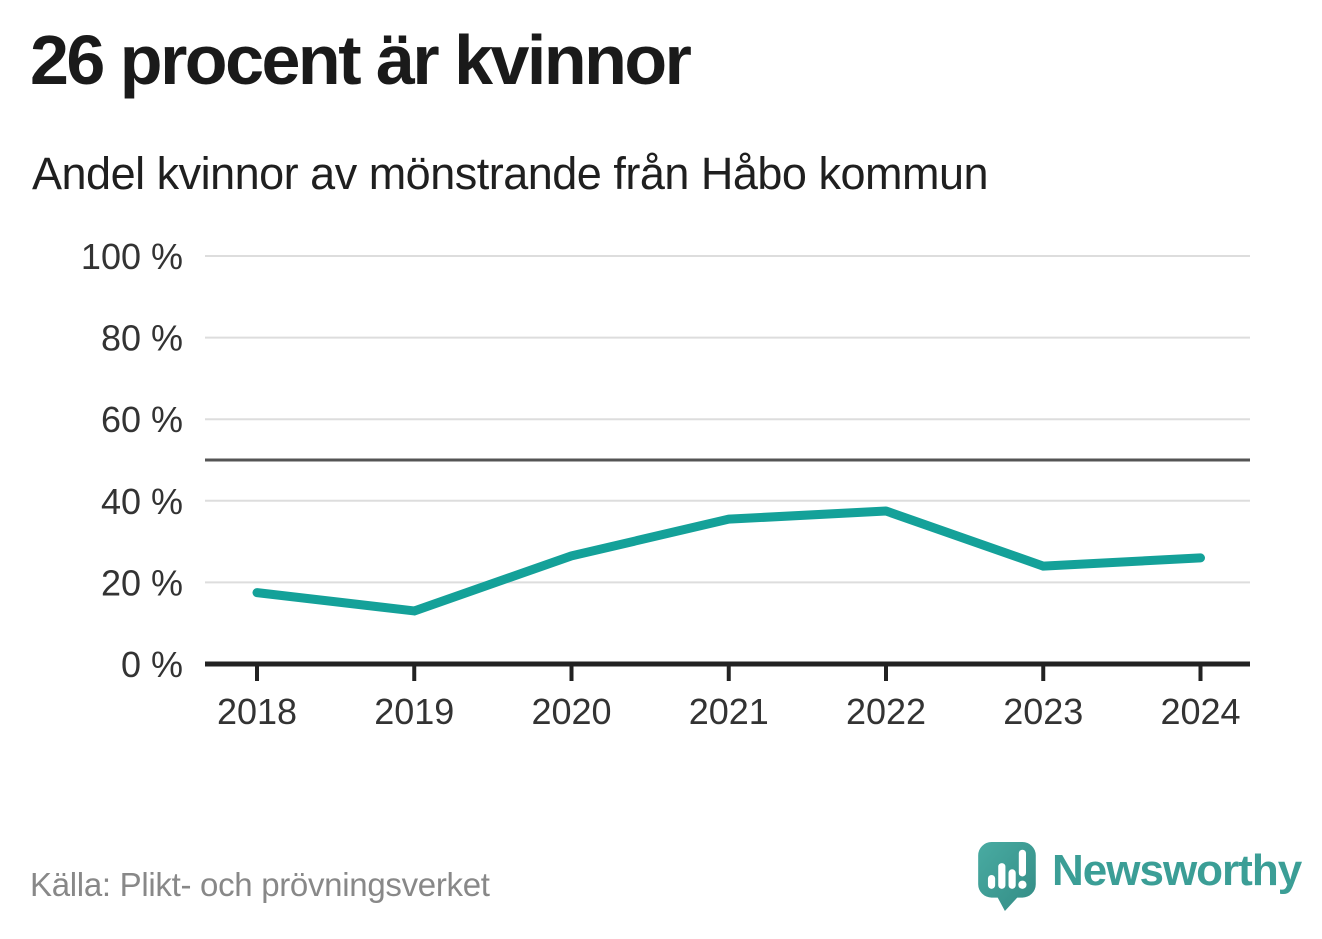 The image size is (1322, 939). What do you see at coordinates (142, 582) in the screenshot?
I see `y-tick-label: 20 %` at bounding box center [142, 582].